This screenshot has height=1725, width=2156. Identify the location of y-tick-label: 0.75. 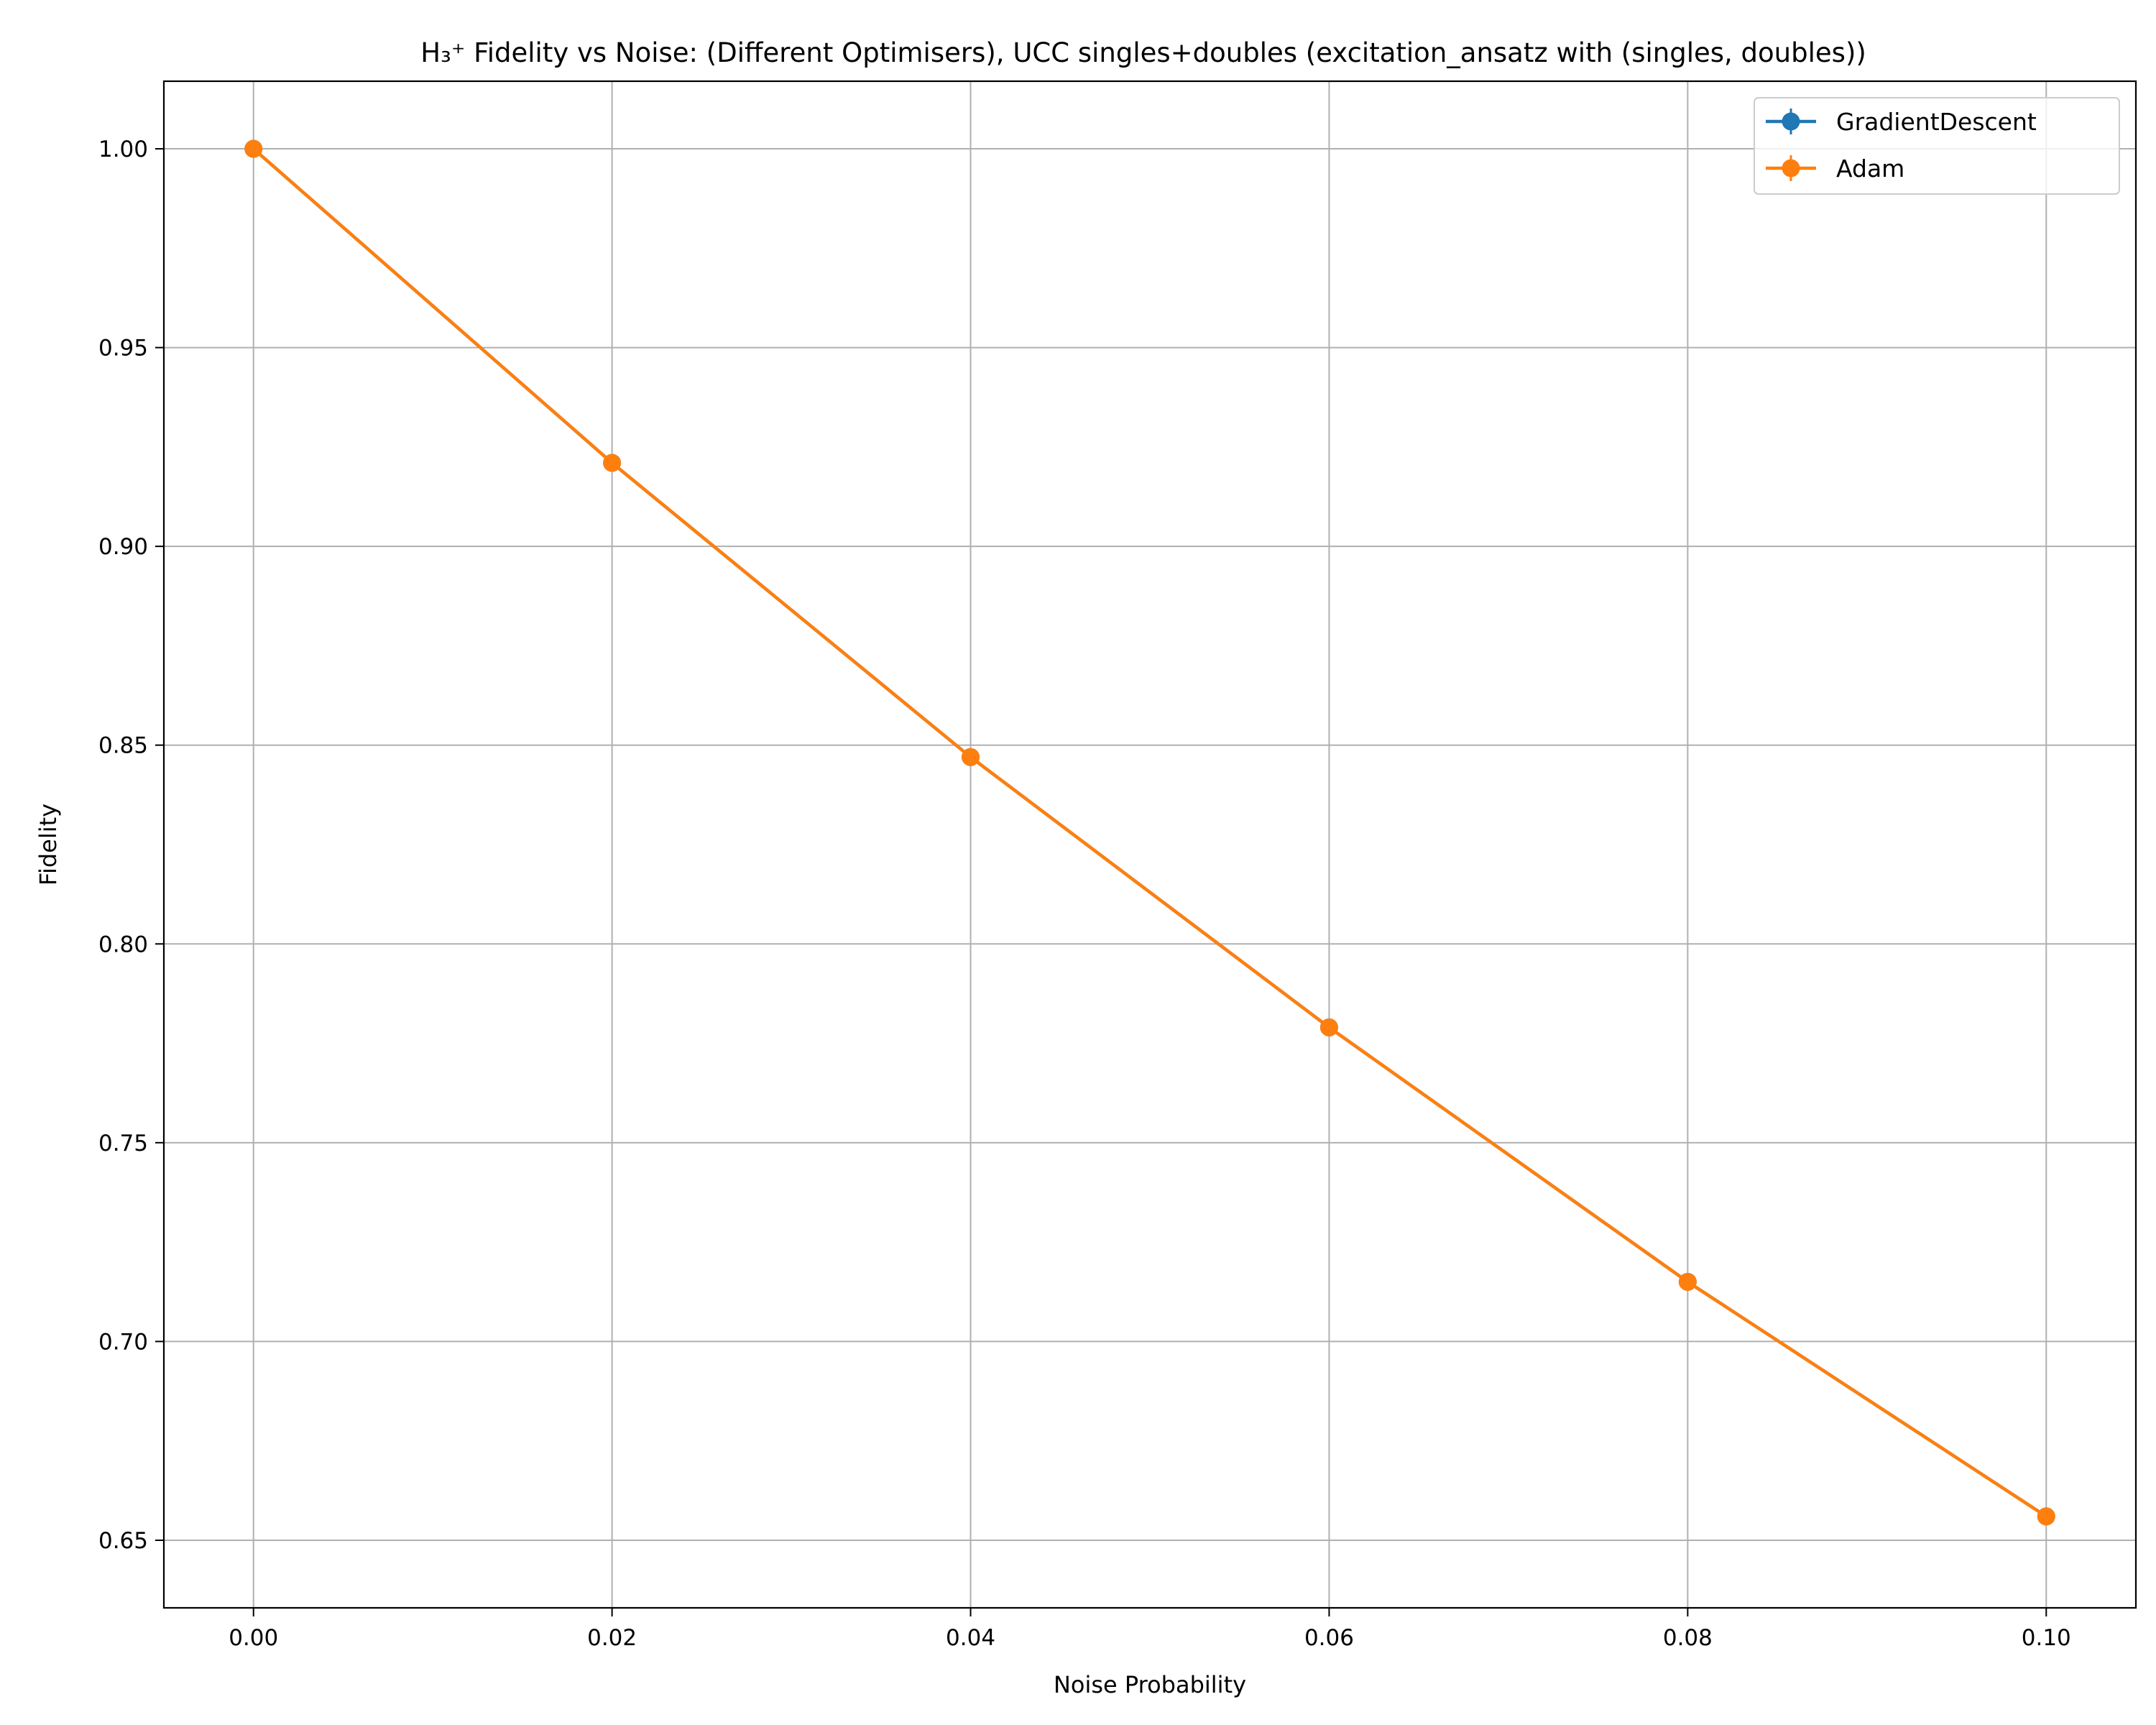
(123, 1143).